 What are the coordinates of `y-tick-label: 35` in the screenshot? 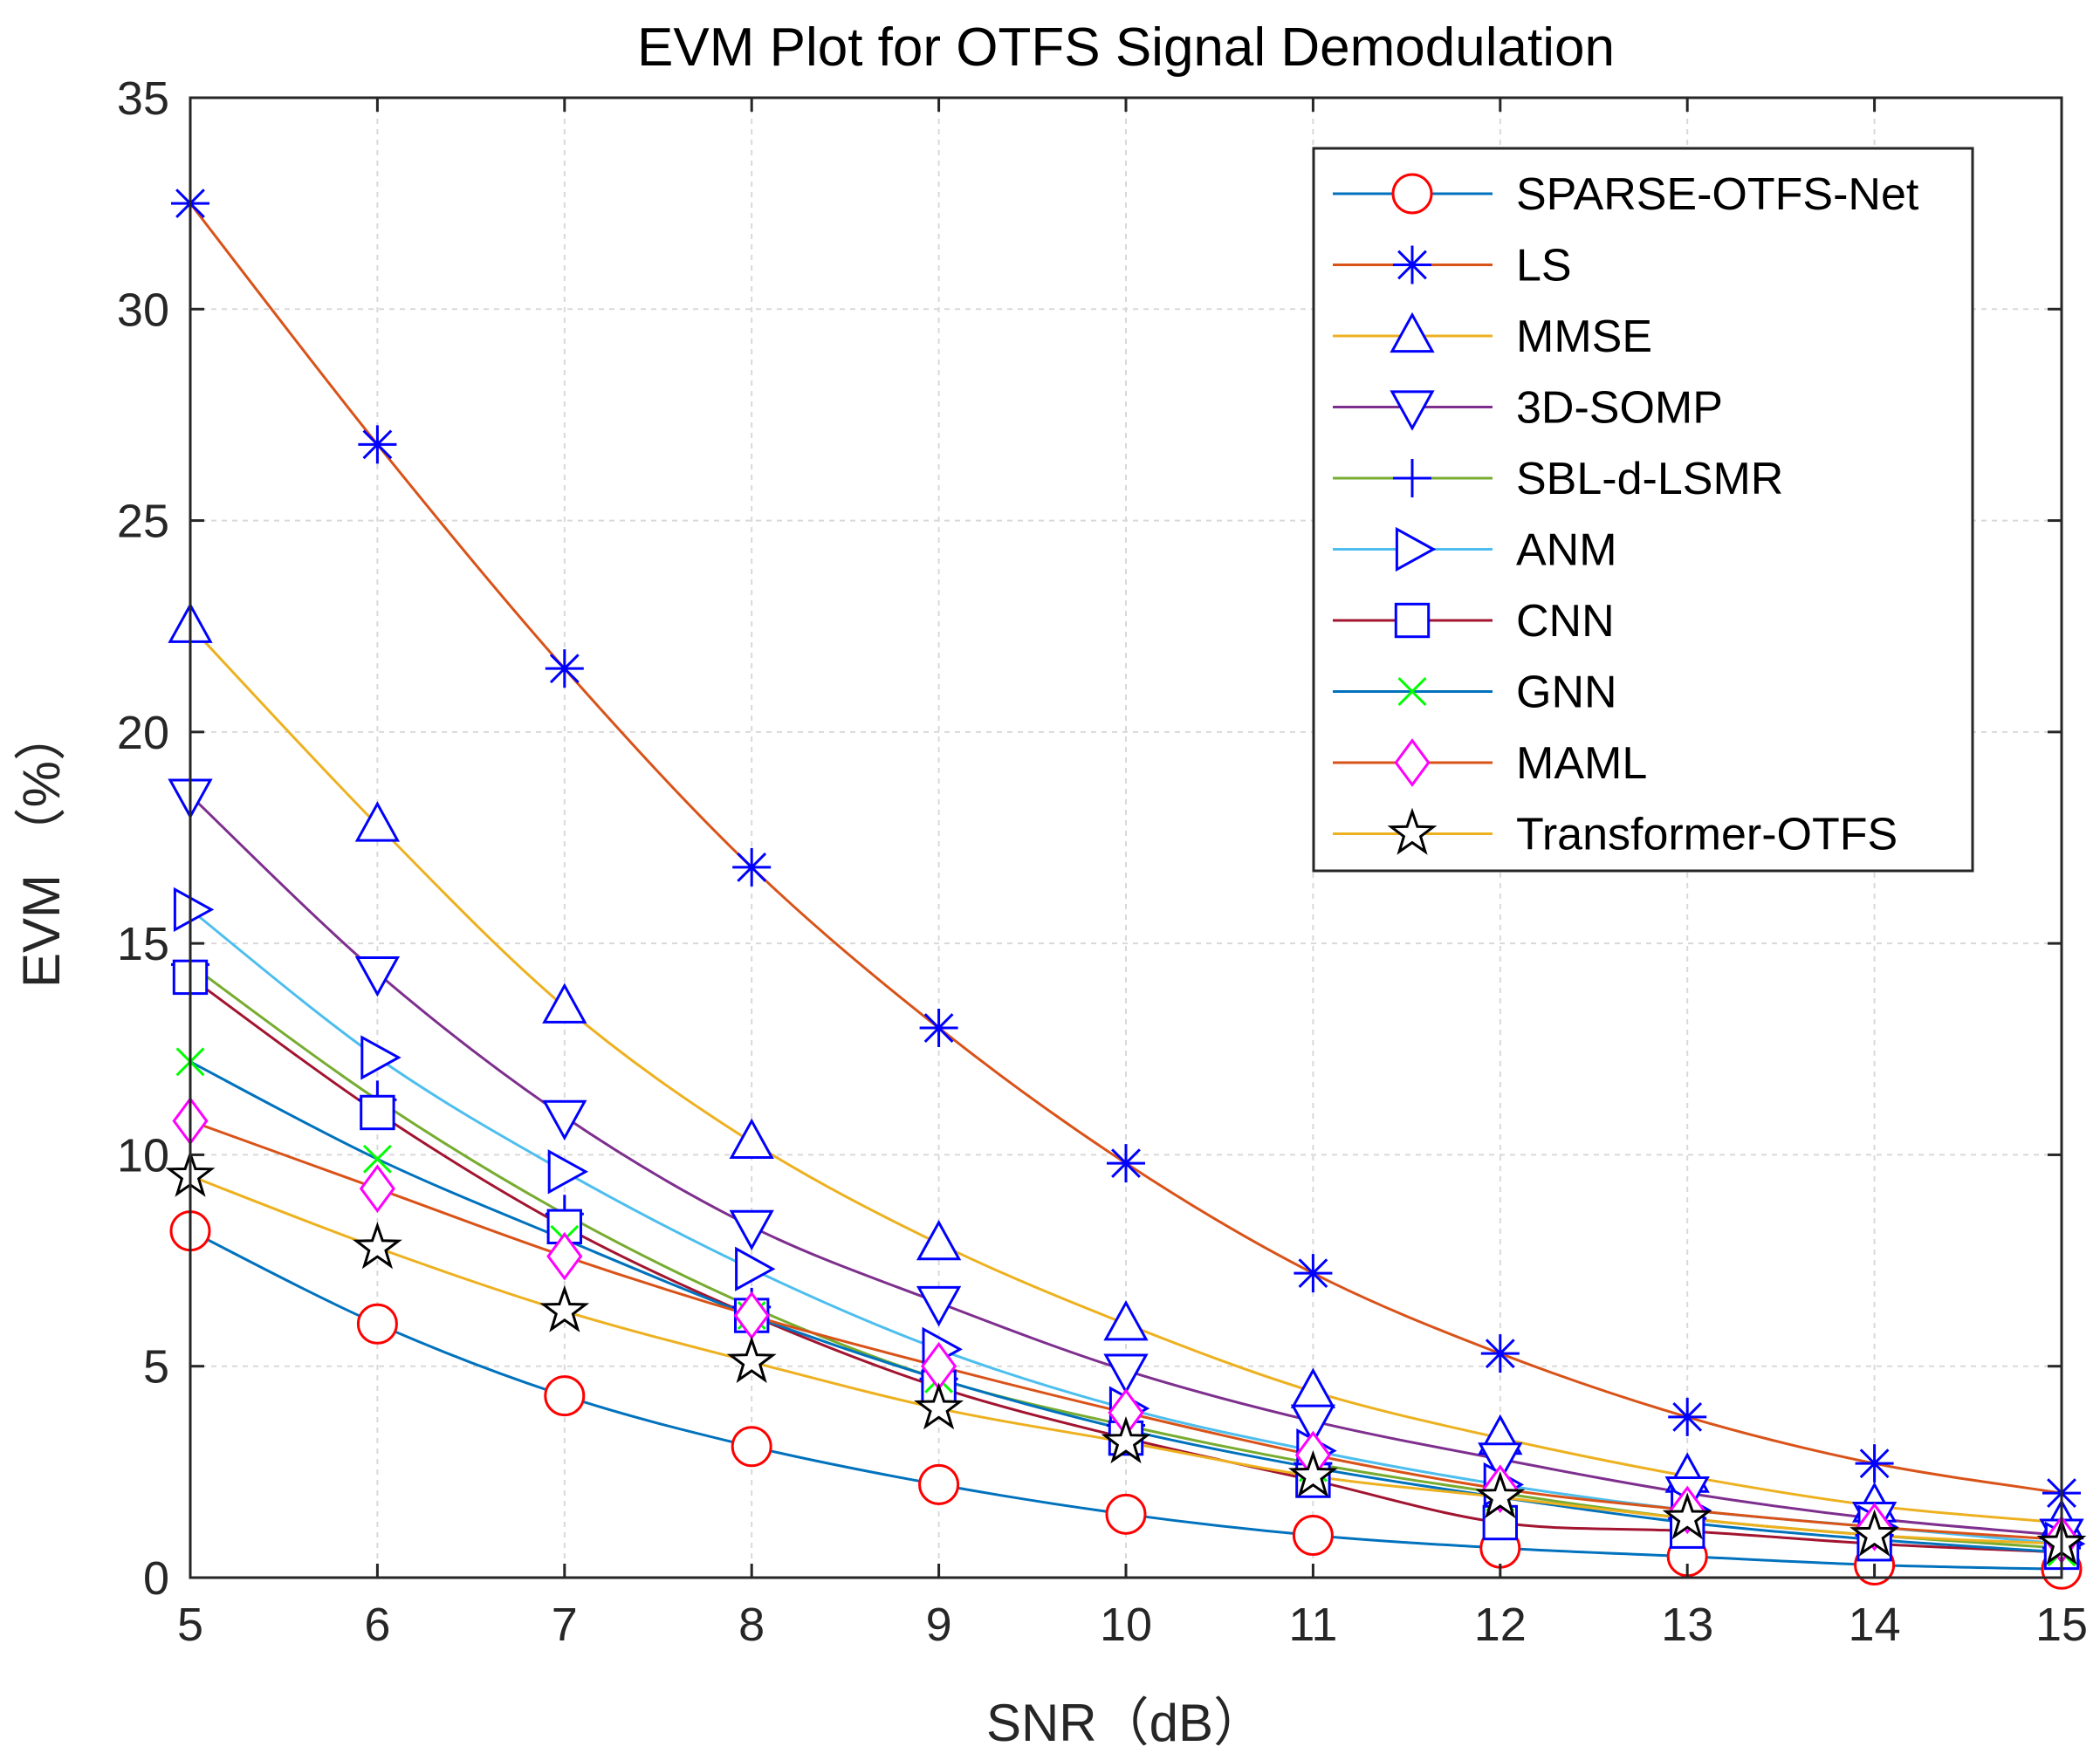 It's located at (143, 98).